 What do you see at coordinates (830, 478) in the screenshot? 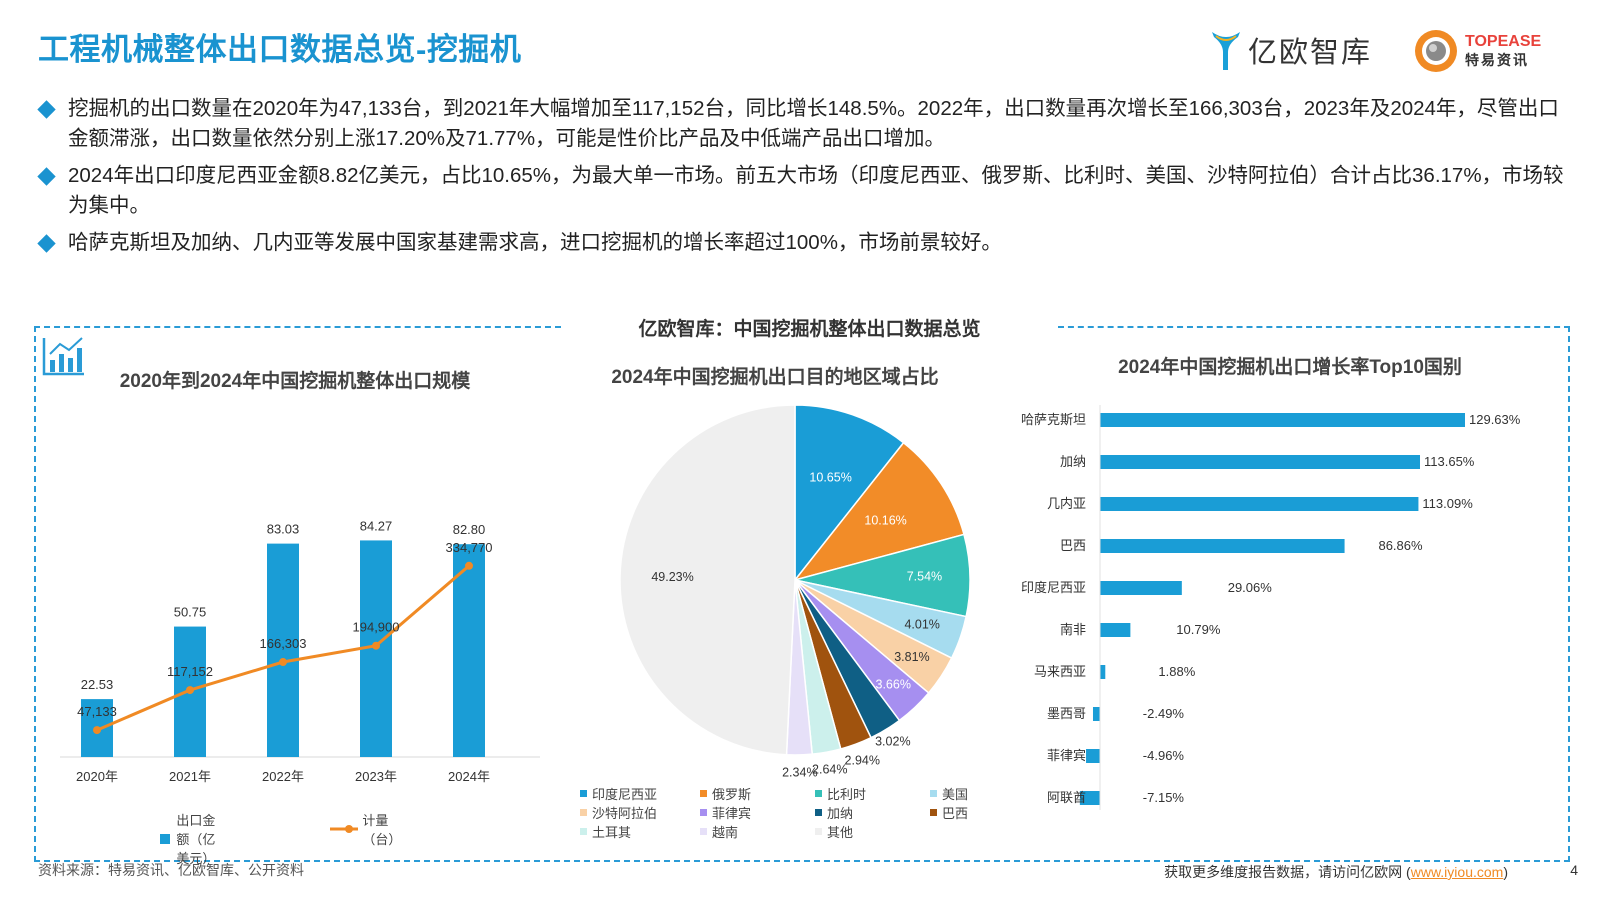
I see `slice-percent-label: 10.65%` at bounding box center [830, 478].